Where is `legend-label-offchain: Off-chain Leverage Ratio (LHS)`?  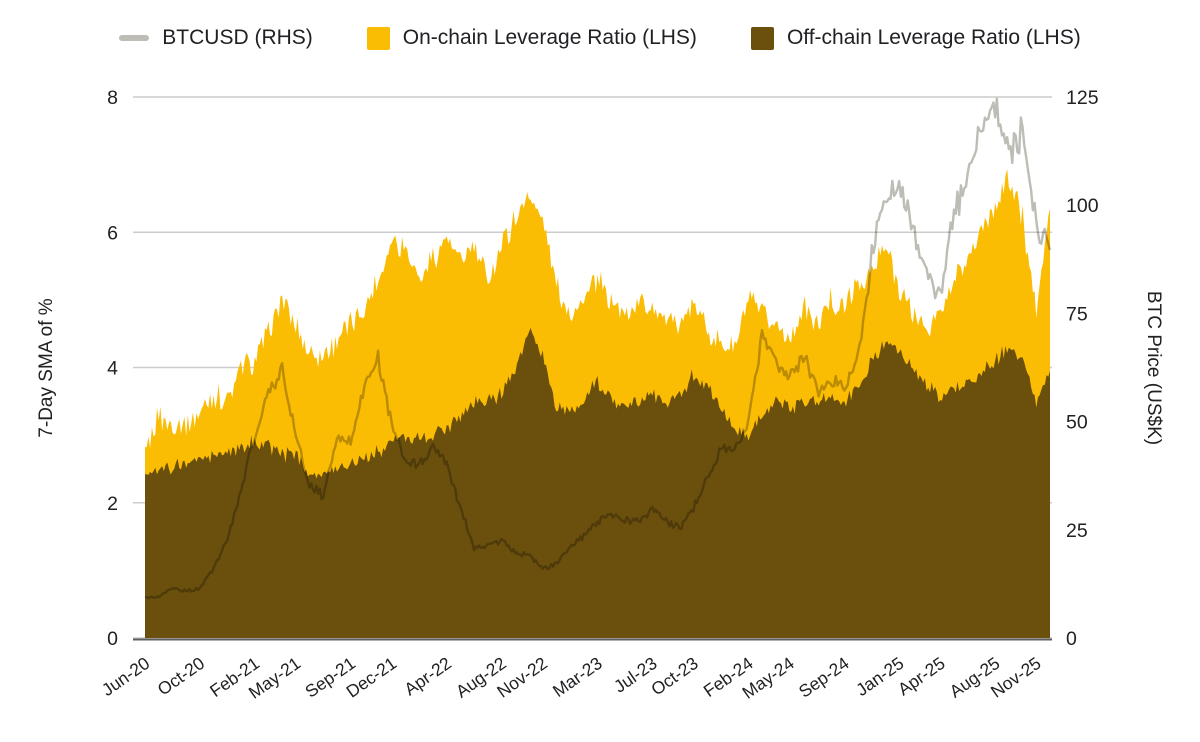
legend-label-offchain: Off-chain Leverage Ratio (LHS) is located at coordinates (933, 37).